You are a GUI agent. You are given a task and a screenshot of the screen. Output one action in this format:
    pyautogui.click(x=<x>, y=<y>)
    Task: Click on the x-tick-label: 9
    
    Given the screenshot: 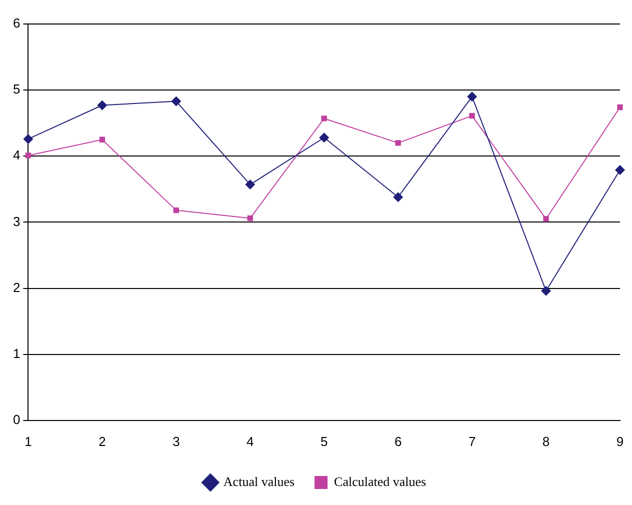 What is the action you would take?
    pyautogui.click(x=620, y=441)
    